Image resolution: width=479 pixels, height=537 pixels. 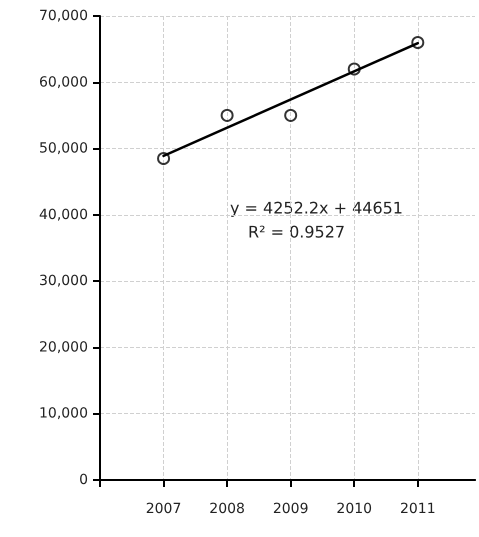 I want to click on x-tick-label: 2010, so click(x=354, y=509).